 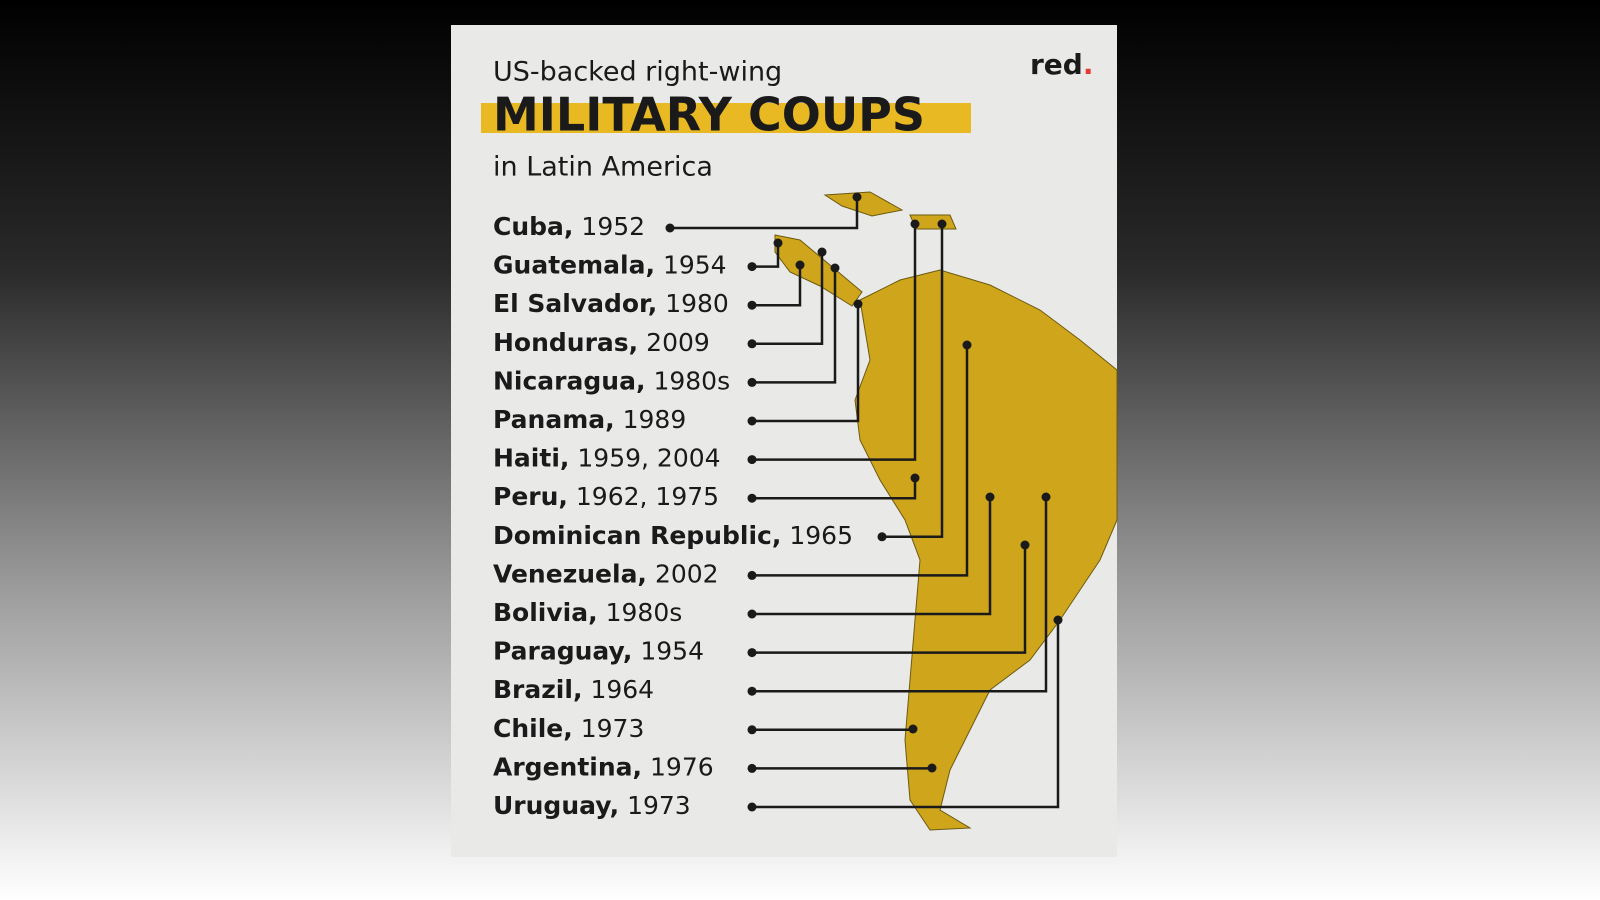 I want to click on entry: Brazil, 1964, so click(x=573, y=689).